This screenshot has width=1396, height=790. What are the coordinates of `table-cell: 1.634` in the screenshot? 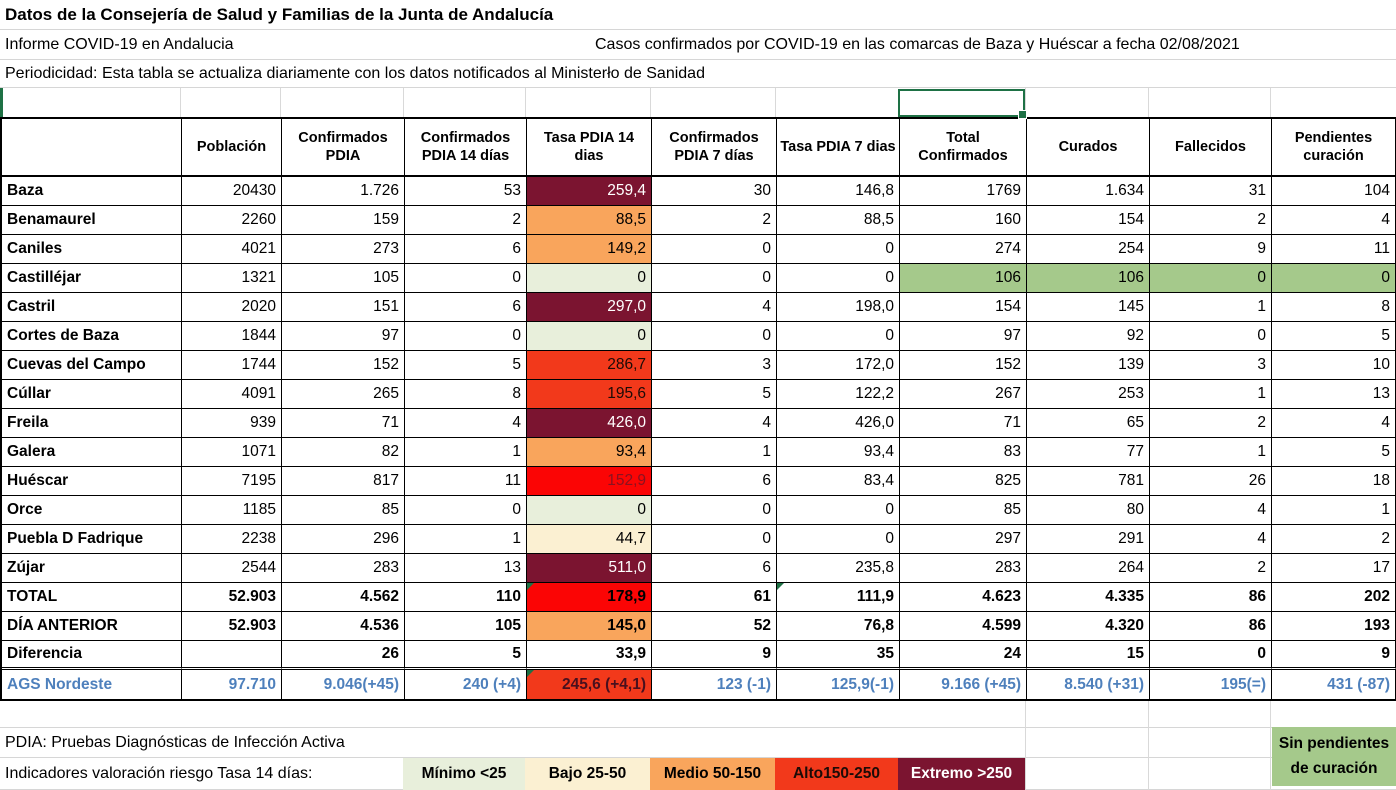 It's located at (1088, 191).